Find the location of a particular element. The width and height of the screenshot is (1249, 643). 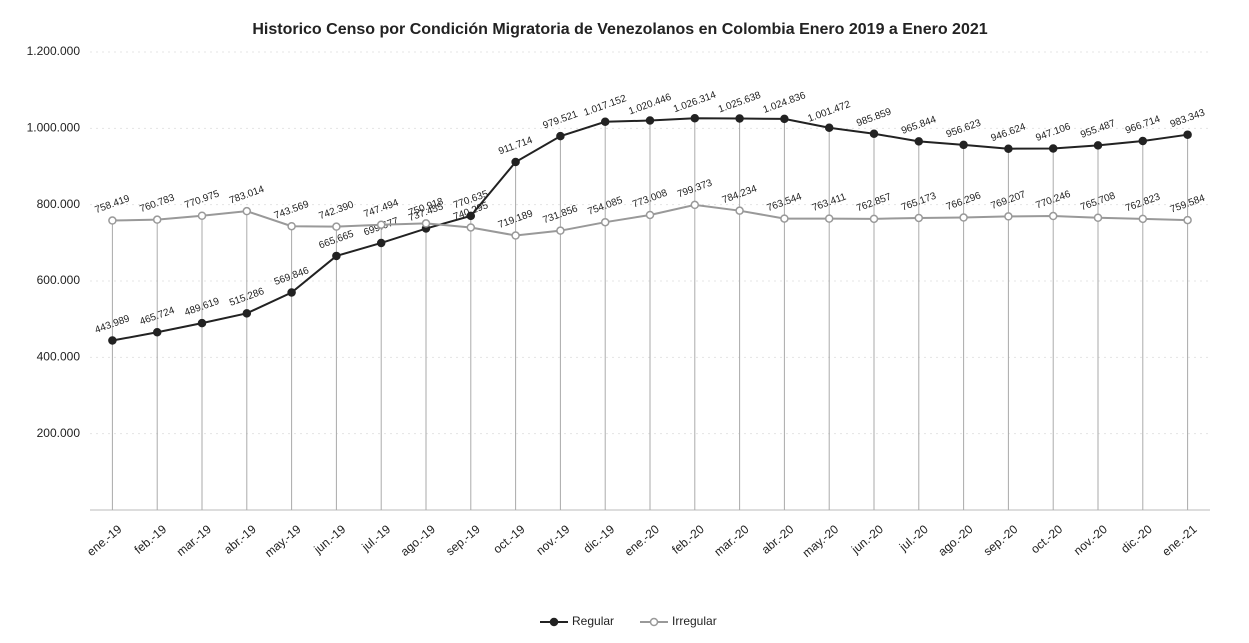

x-tick-label: may.-19 is located at coordinates (283, 541).